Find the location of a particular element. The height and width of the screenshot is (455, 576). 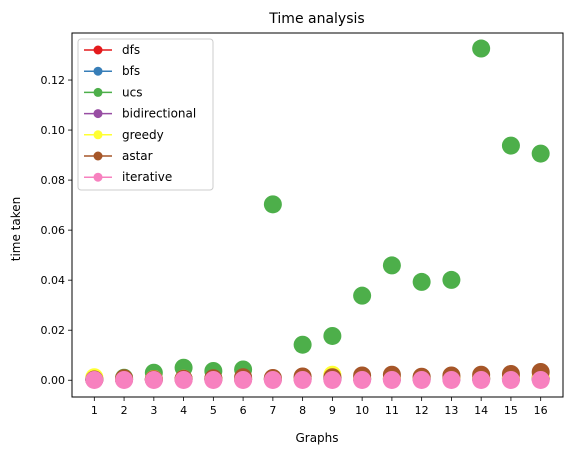

x-tick-label: 4 is located at coordinates (183, 410).